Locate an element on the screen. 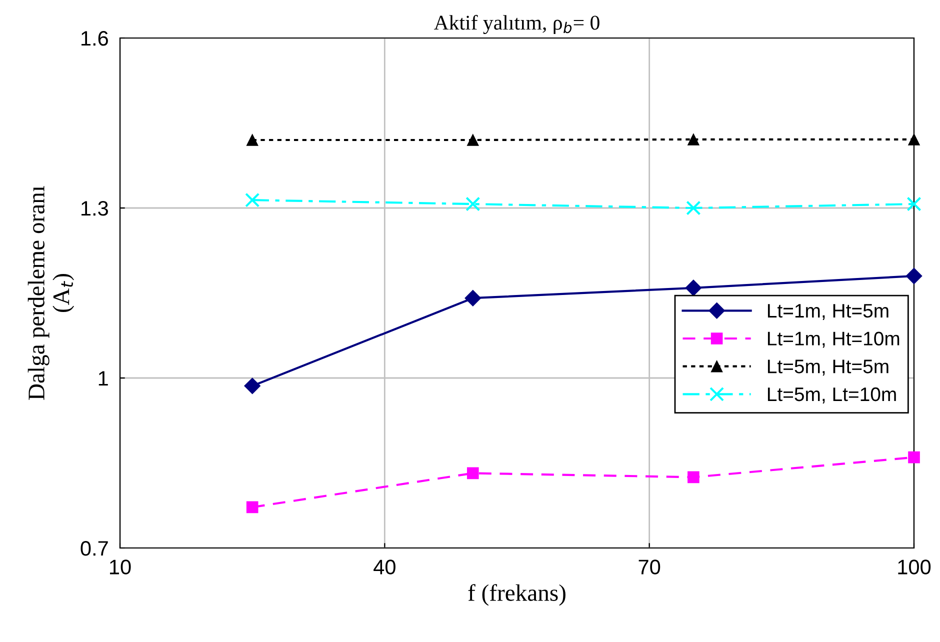 The image size is (940, 642). y-tick-label: 1.3 is located at coordinates (95, 208).